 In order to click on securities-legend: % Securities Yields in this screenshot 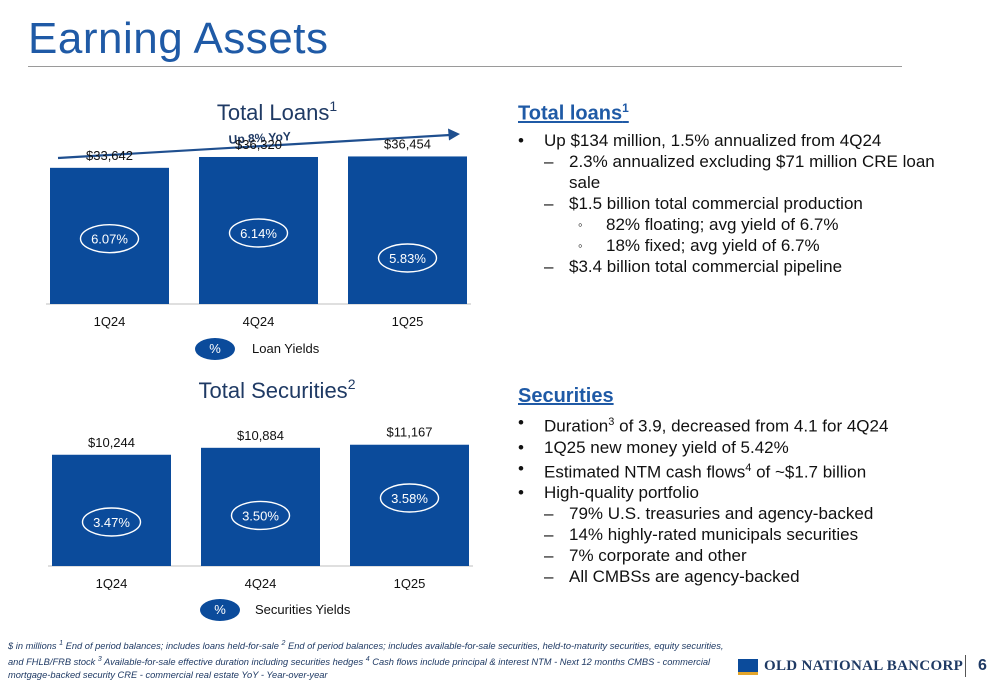, I will do `click(285, 610)`.